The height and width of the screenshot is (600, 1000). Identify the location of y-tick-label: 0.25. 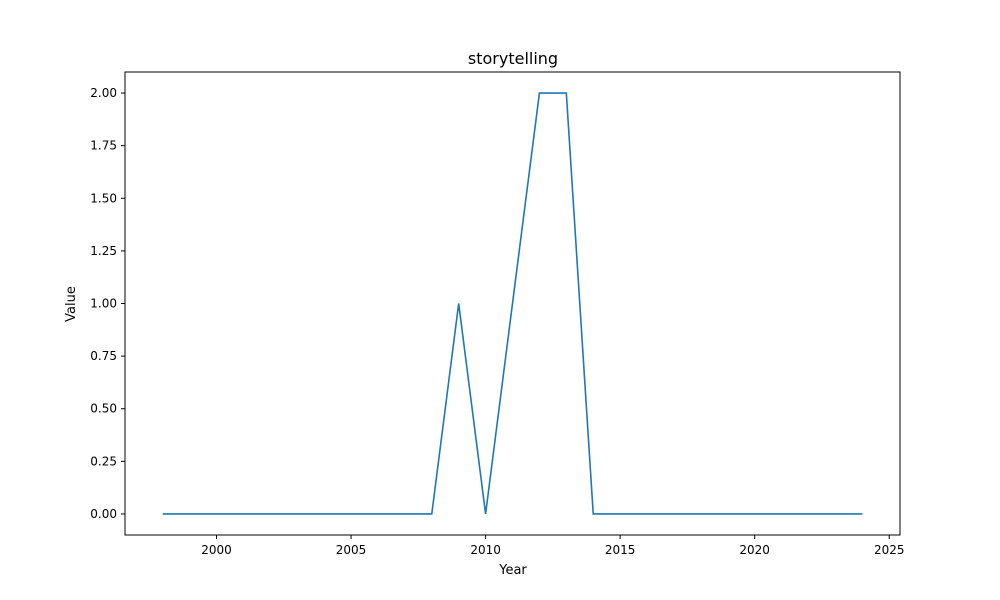
(103, 461).